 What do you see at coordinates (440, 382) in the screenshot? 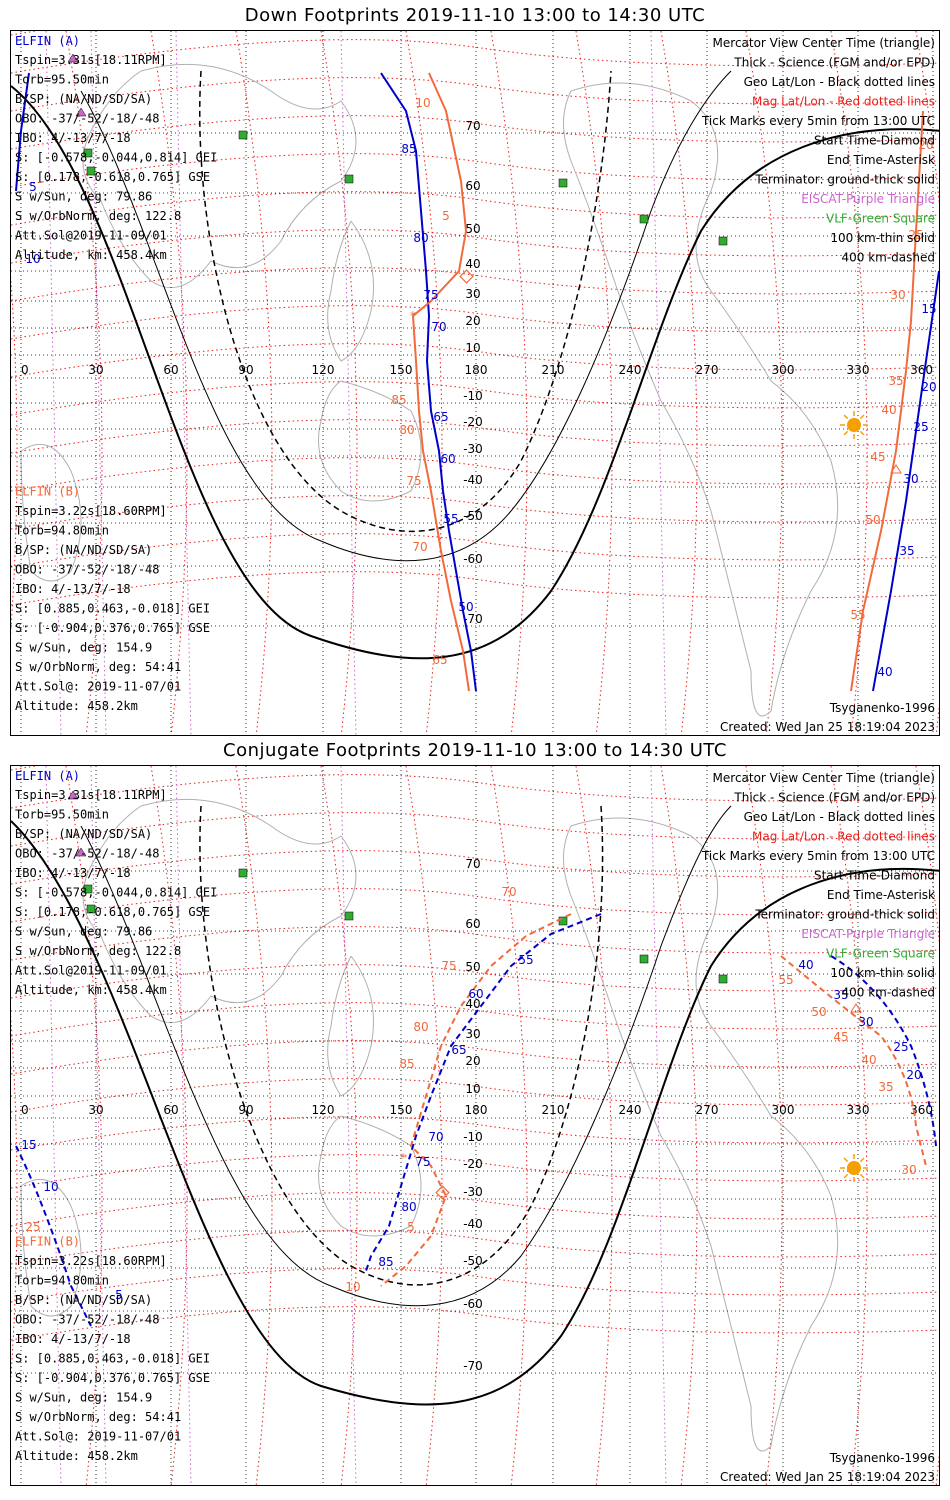
I see `elfin-b-track` at bounding box center [440, 382].